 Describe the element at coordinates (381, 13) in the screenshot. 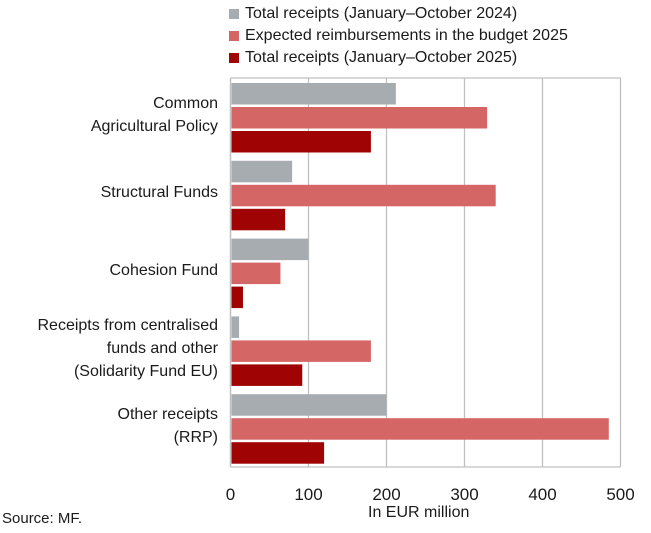

I see `legend-label-2024: Total receipts (January–October 2024)` at that location.